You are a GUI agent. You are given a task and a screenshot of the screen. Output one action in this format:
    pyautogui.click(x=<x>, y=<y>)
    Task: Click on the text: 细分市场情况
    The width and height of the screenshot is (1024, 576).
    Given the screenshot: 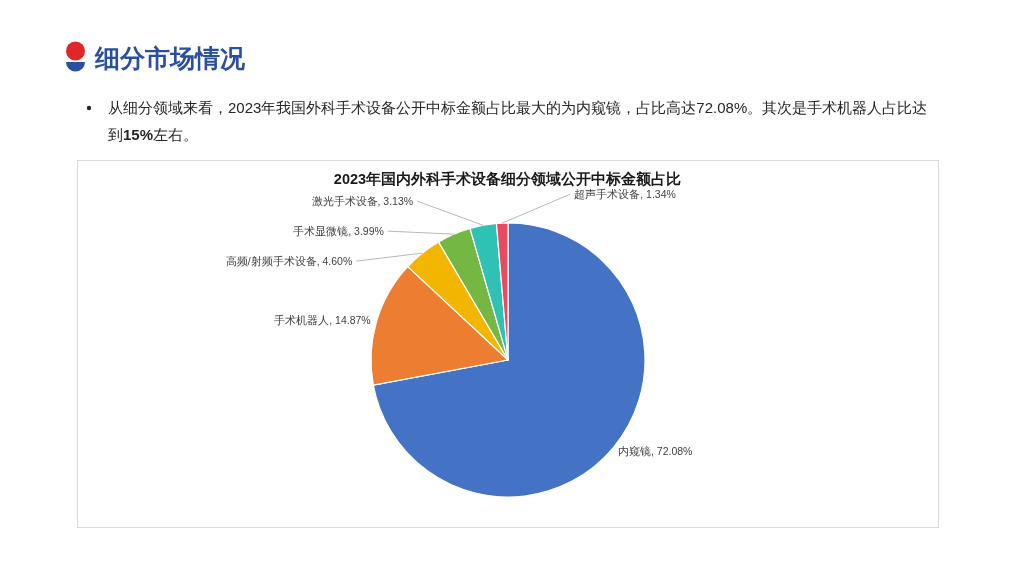 What is the action you would take?
    pyautogui.click(x=170, y=58)
    